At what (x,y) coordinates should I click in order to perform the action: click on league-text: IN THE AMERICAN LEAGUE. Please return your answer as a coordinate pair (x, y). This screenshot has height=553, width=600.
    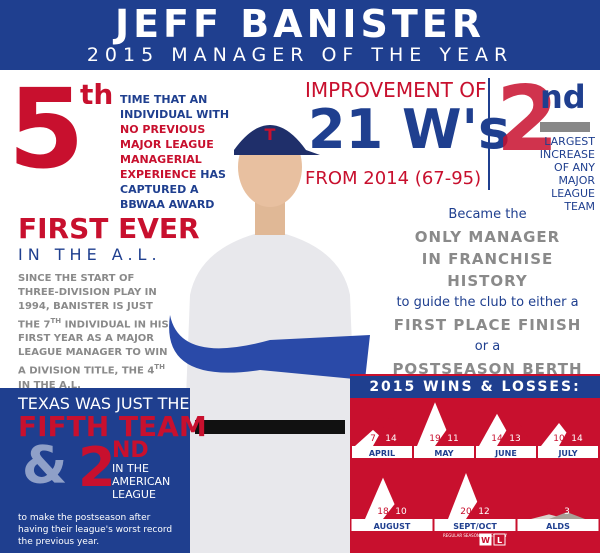
    Looking at the image, I should click on (141, 481).